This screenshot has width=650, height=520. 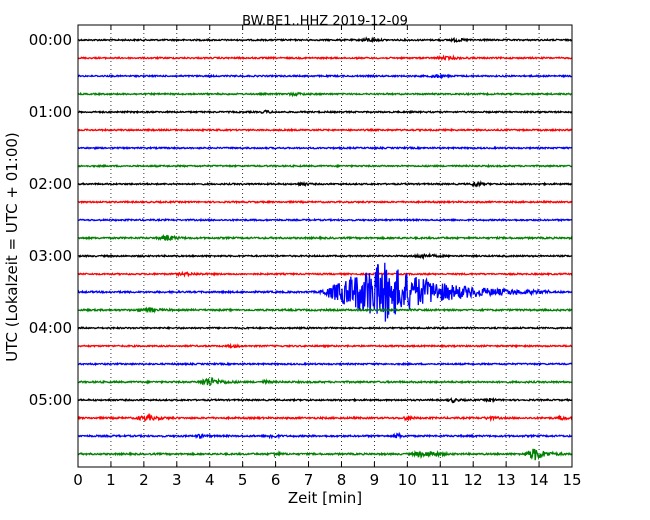 What do you see at coordinates (78, 480) in the screenshot?
I see `x-tick-label: 0` at bounding box center [78, 480].